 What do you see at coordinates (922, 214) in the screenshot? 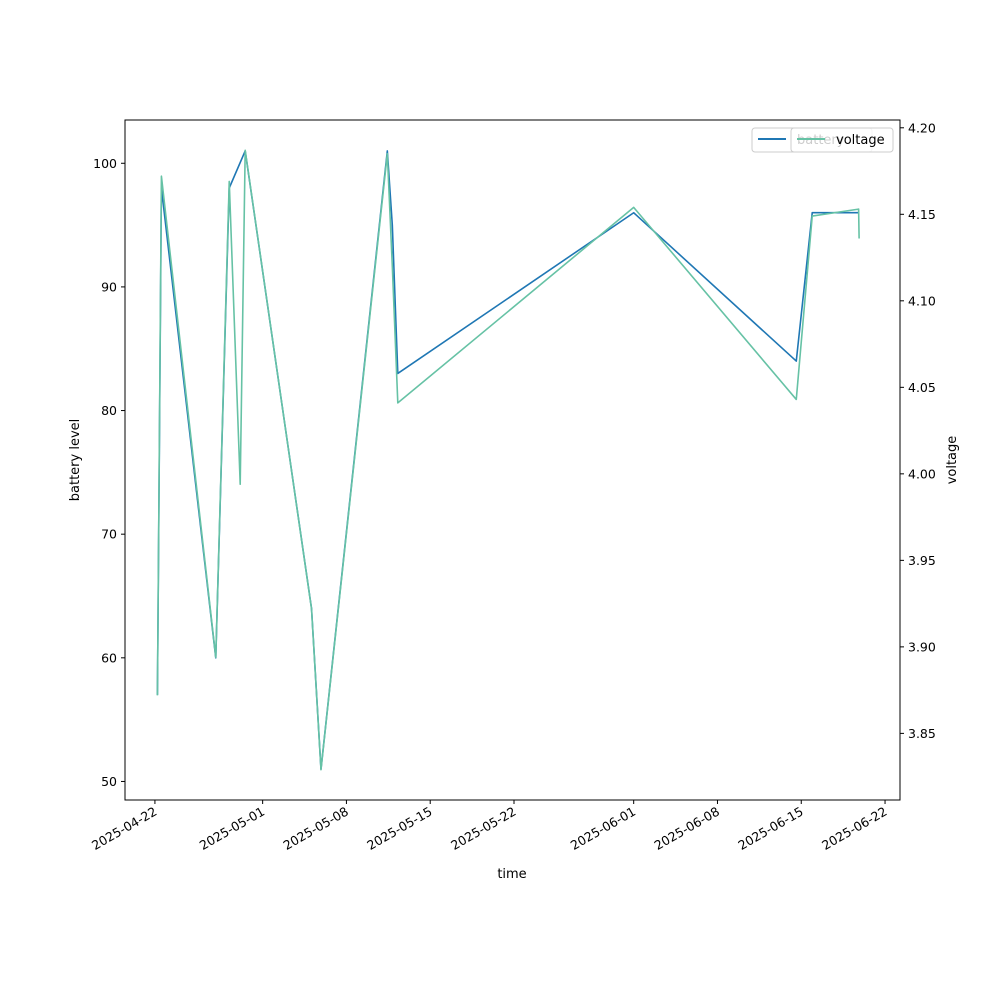
I see `right-y-tick-label: 4.15` at bounding box center [922, 214].